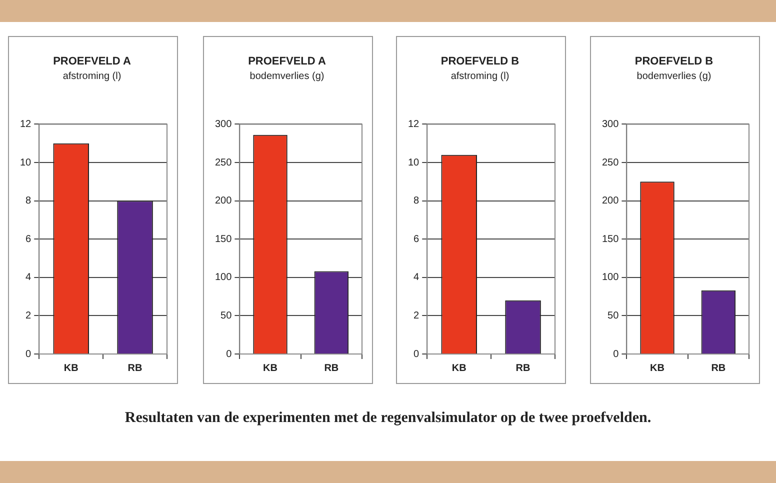  Describe the element at coordinates (388, 418) in the screenshot. I see `text: Resultaten van de experimenten met de regenvalsimulator op de twee proefvelden.` at that location.